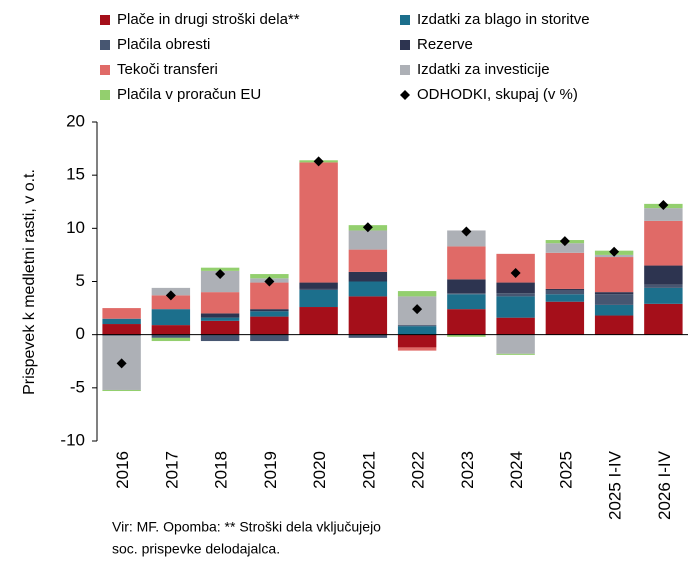  Describe the element at coordinates (368, 470) in the screenshot. I see `x-tick-label: 2021` at that location.